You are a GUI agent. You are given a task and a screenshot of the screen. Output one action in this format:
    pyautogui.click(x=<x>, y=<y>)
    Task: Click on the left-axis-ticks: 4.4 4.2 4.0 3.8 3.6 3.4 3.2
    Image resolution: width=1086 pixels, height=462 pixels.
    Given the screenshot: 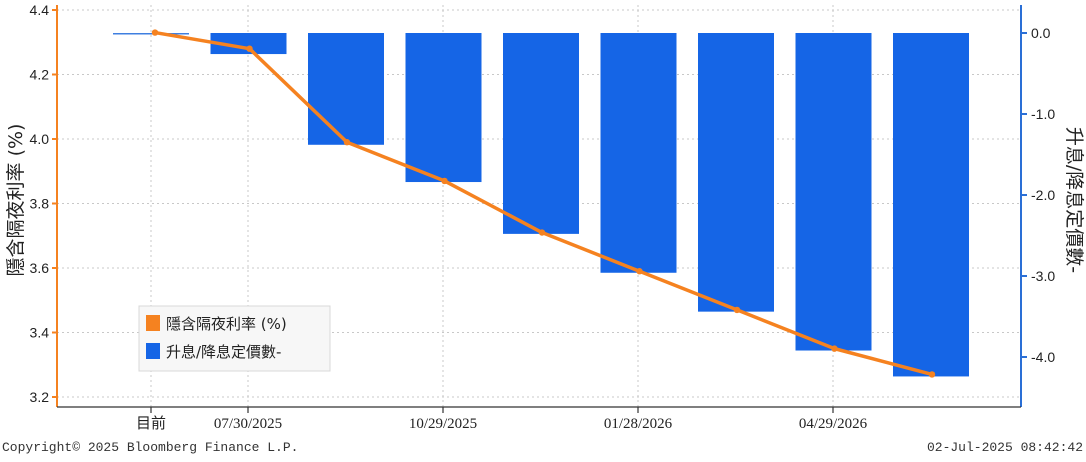 What is the action you would take?
    pyautogui.click(x=43, y=203)
    